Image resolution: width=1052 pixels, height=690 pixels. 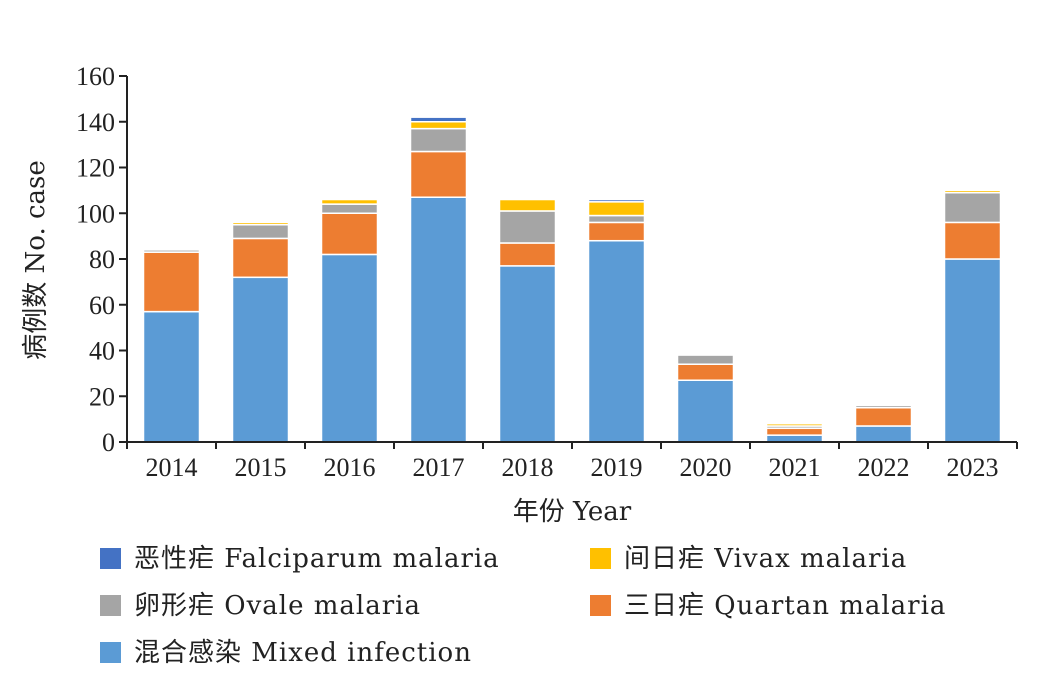 I want to click on y-tick-label: 20, so click(x=102, y=396).